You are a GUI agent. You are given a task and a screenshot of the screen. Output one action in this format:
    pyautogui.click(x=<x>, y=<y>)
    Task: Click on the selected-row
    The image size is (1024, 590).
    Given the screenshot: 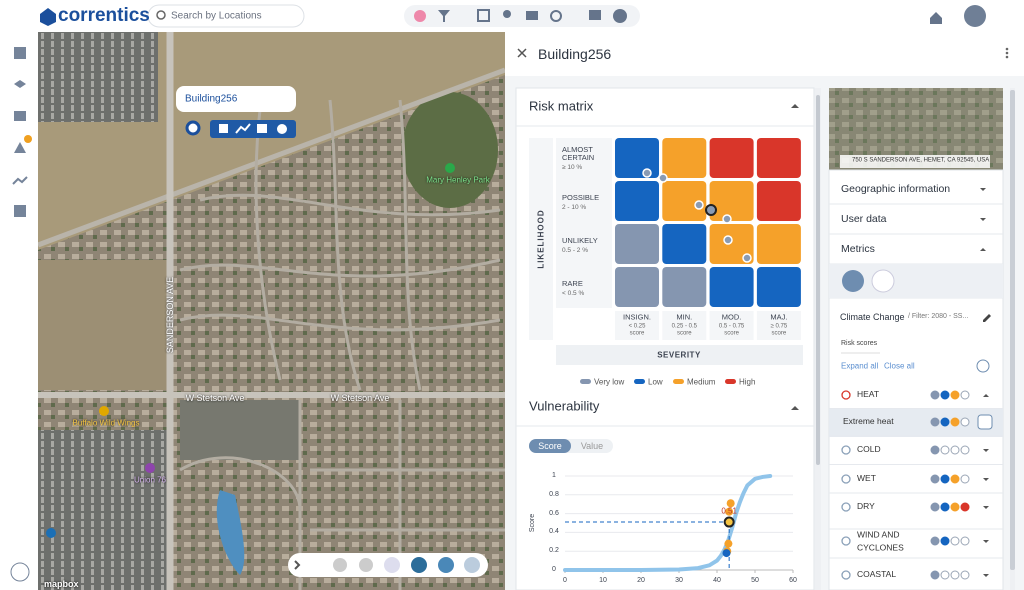 What is the action you would take?
    pyautogui.click(x=916, y=423)
    